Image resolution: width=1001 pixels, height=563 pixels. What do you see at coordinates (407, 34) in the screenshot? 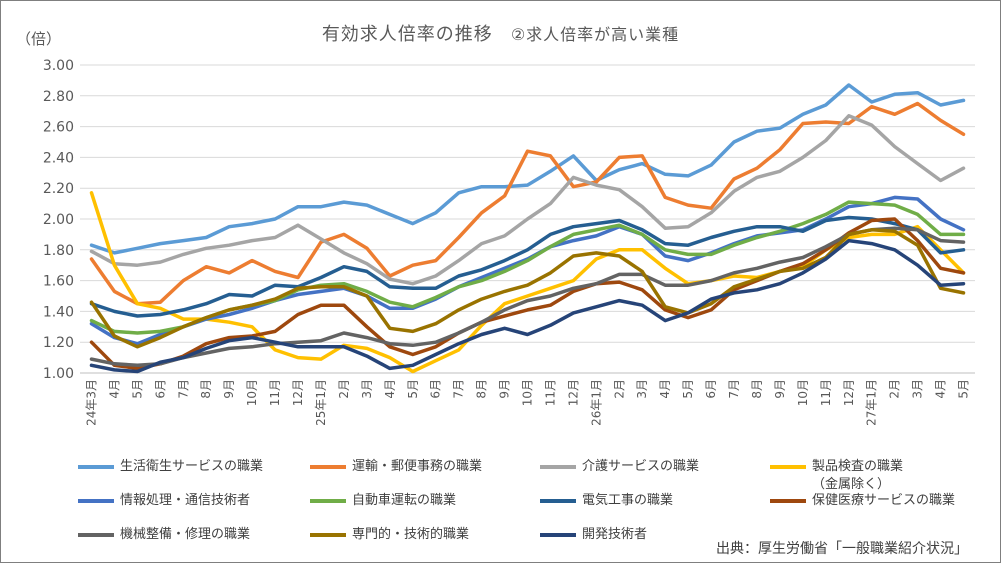
I see `chart-title-main: 有効求人倍率の推移` at bounding box center [407, 34].